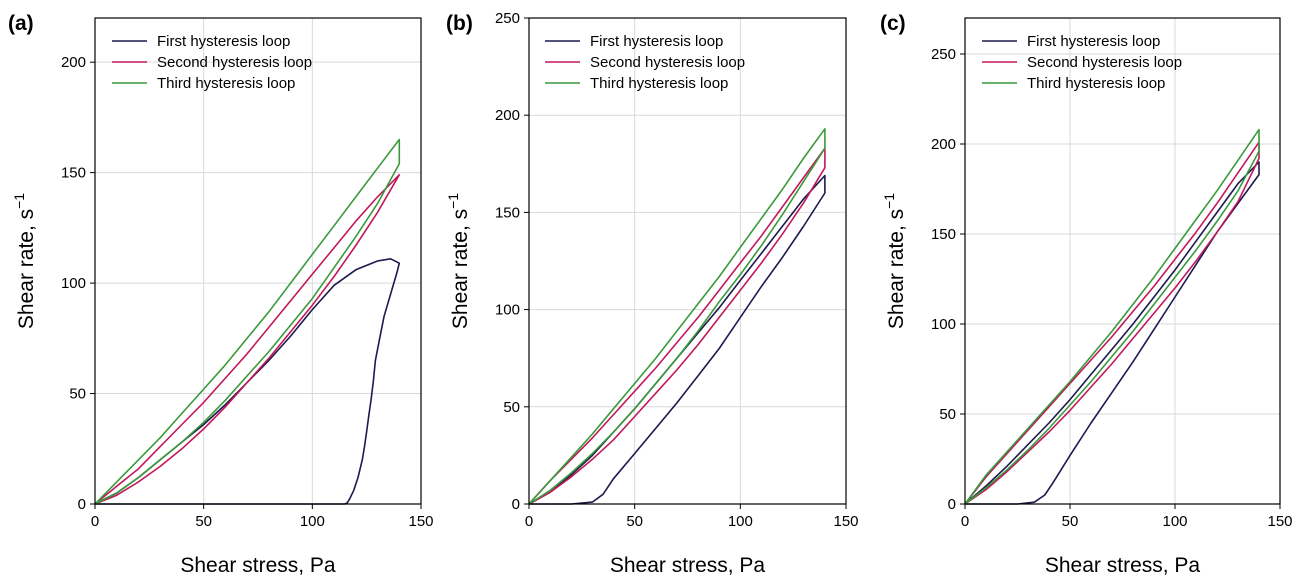 This screenshot has height=576, width=1296. Describe the element at coordinates (21, 23) in the screenshot. I see `panel-label: (a)` at that location.